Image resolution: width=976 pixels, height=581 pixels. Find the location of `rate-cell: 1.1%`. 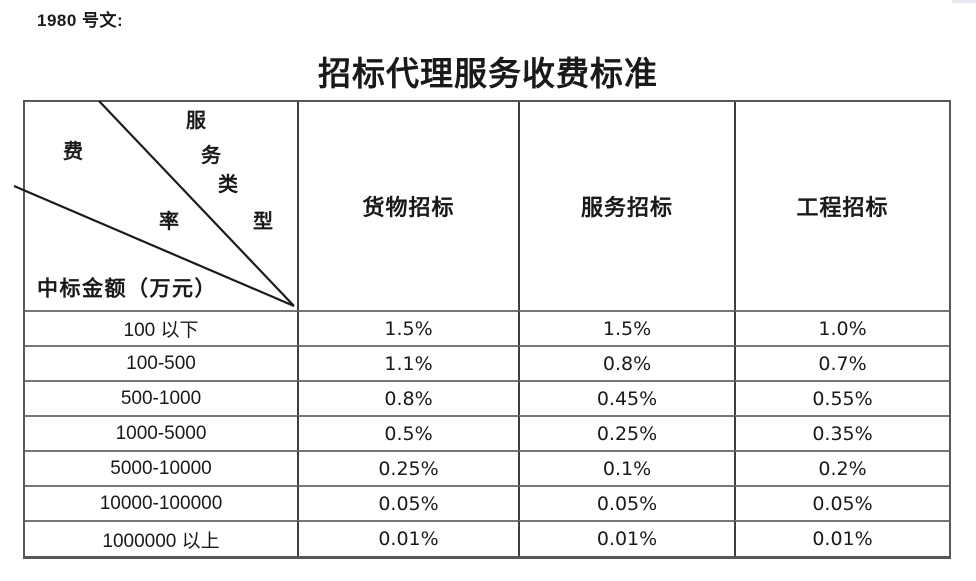

rate-cell: 1.1% is located at coordinates (407, 362).